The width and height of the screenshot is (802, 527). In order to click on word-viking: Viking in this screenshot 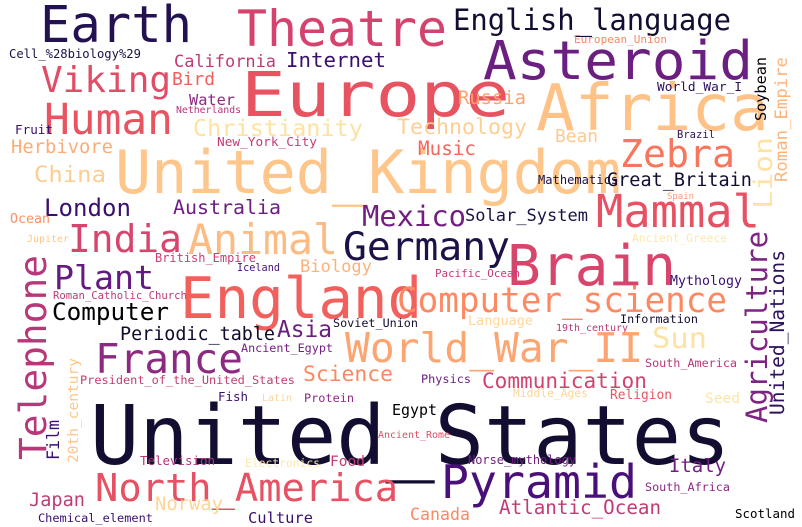, I will do `click(106, 80)`.